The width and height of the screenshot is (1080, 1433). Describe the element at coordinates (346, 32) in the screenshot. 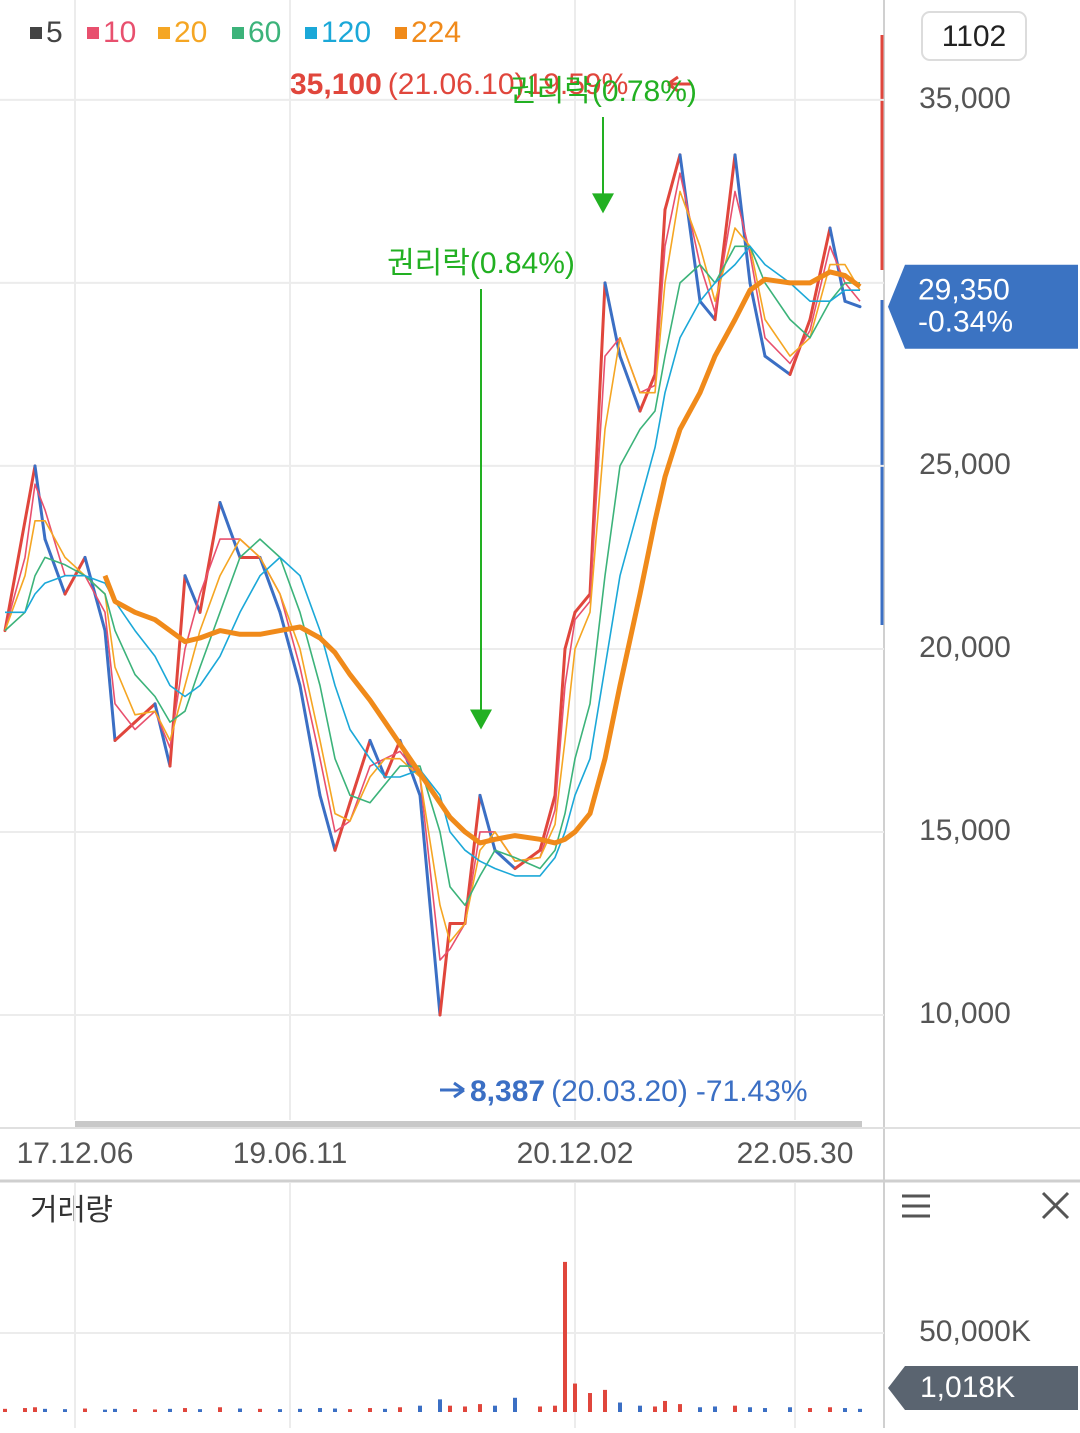

I see `legend-label: 120` at that location.